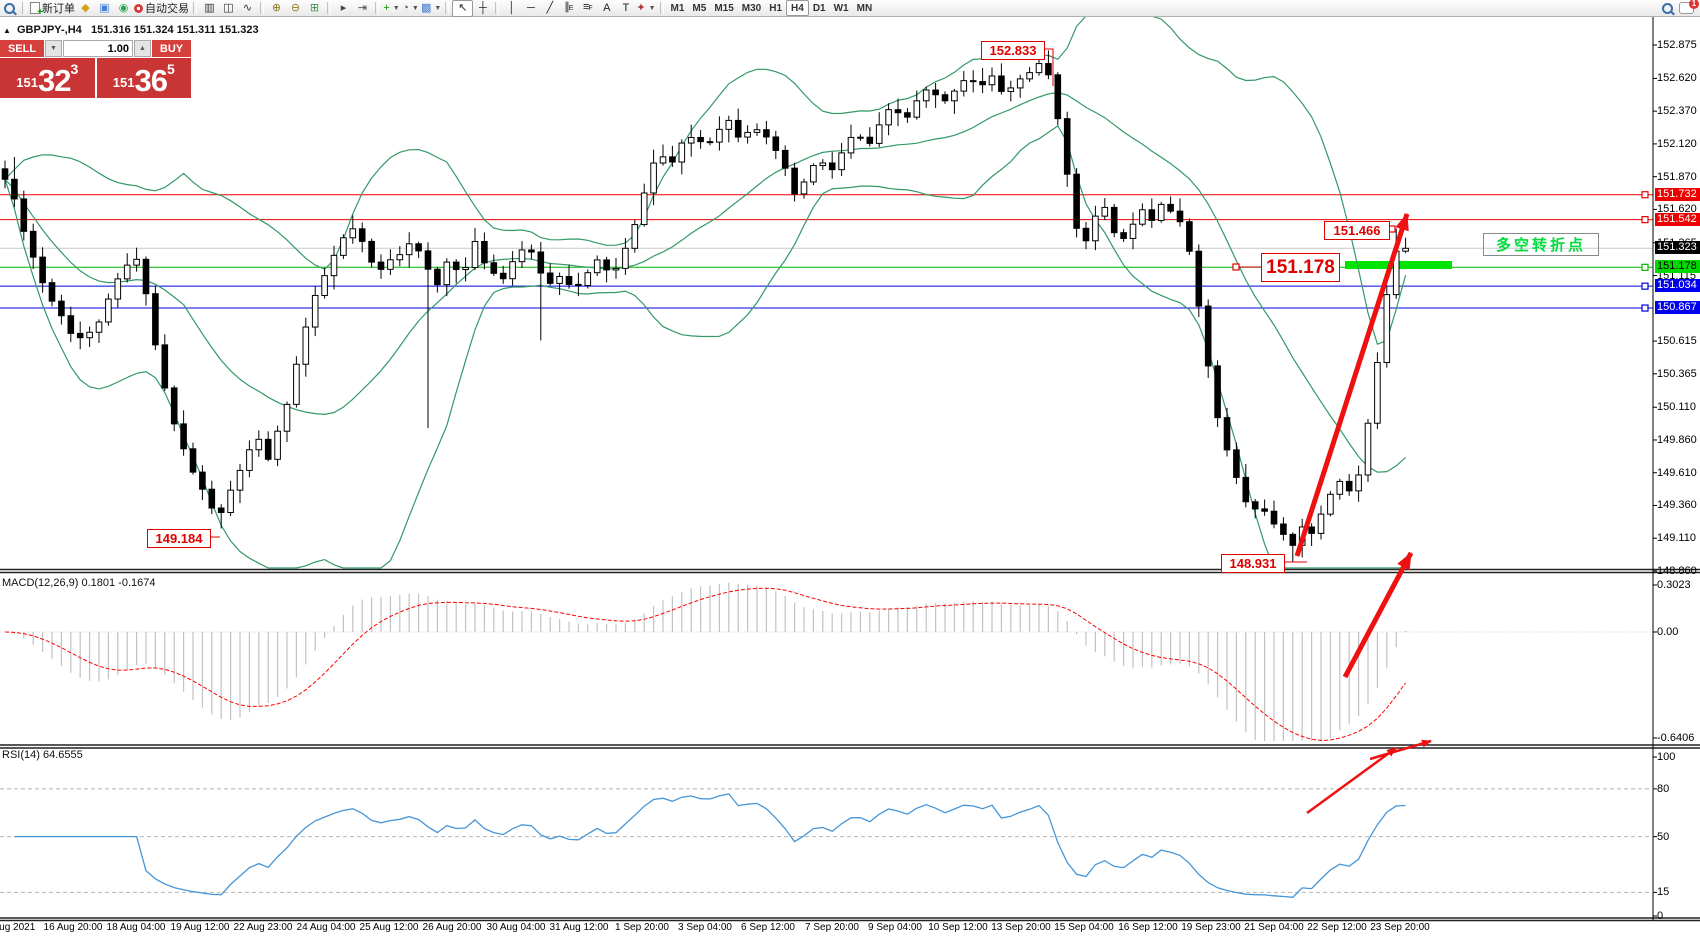 This screenshot has height=936, width=1700. Describe the element at coordinates (1148, 927) in the screenshot. I see `time-axis-label: 16 Sep 12:00` at that location.